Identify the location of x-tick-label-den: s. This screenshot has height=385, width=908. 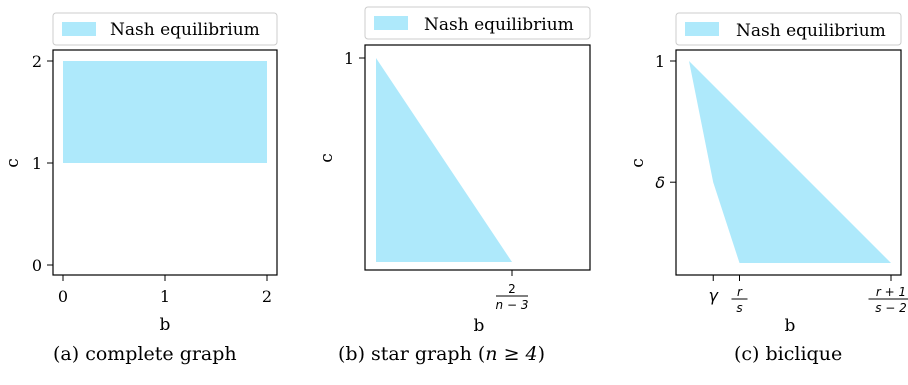
(739, 308).